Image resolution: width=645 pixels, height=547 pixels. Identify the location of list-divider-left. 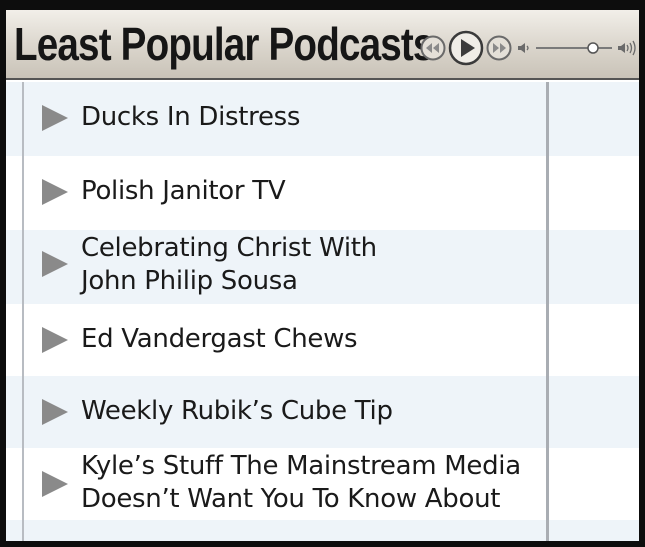
(23, 311).